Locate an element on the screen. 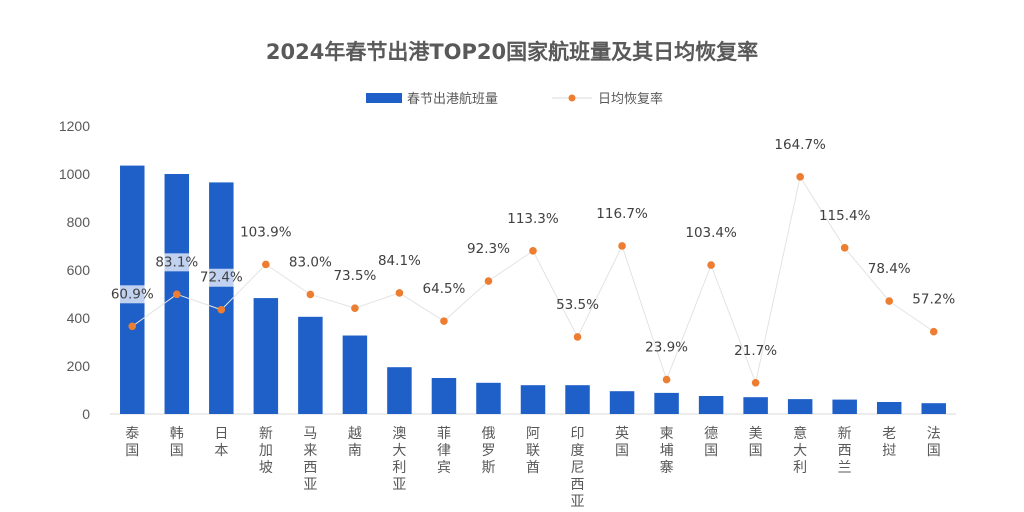 The height and width of the screenshot is (512, 1024). rate-data-label: 116.7% is located at coordinates (622, 214).